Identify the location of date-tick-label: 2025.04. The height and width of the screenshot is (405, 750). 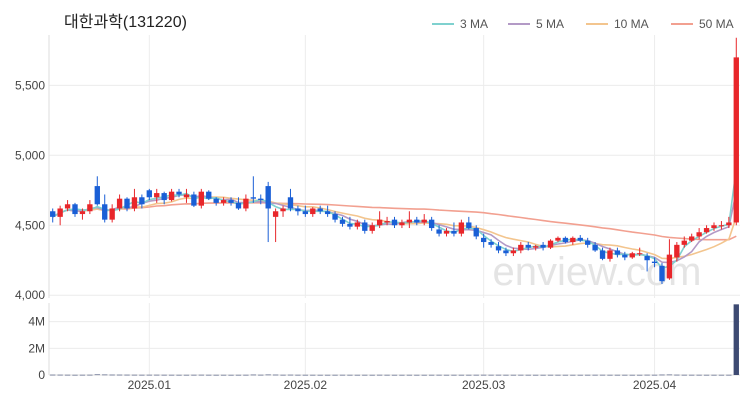
(655, 385).